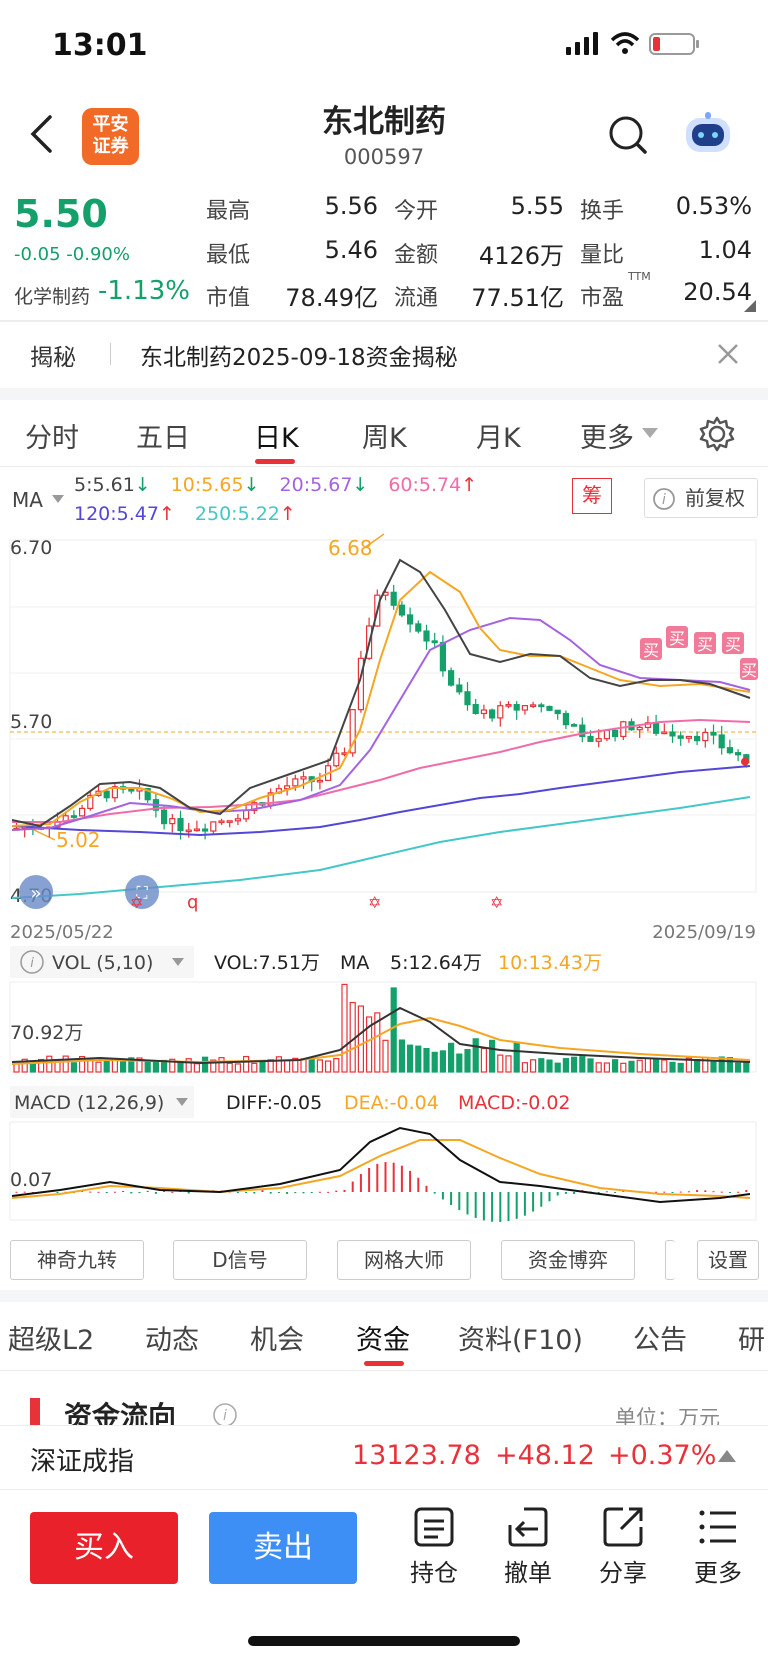 Image resolution: width=768 pixels, height=1663 pixels. What do you see at coordinates (404, 1260) in the screenshot?
I see `indicator-grid-master: 网格大师` at bounding box center [404, 1260].